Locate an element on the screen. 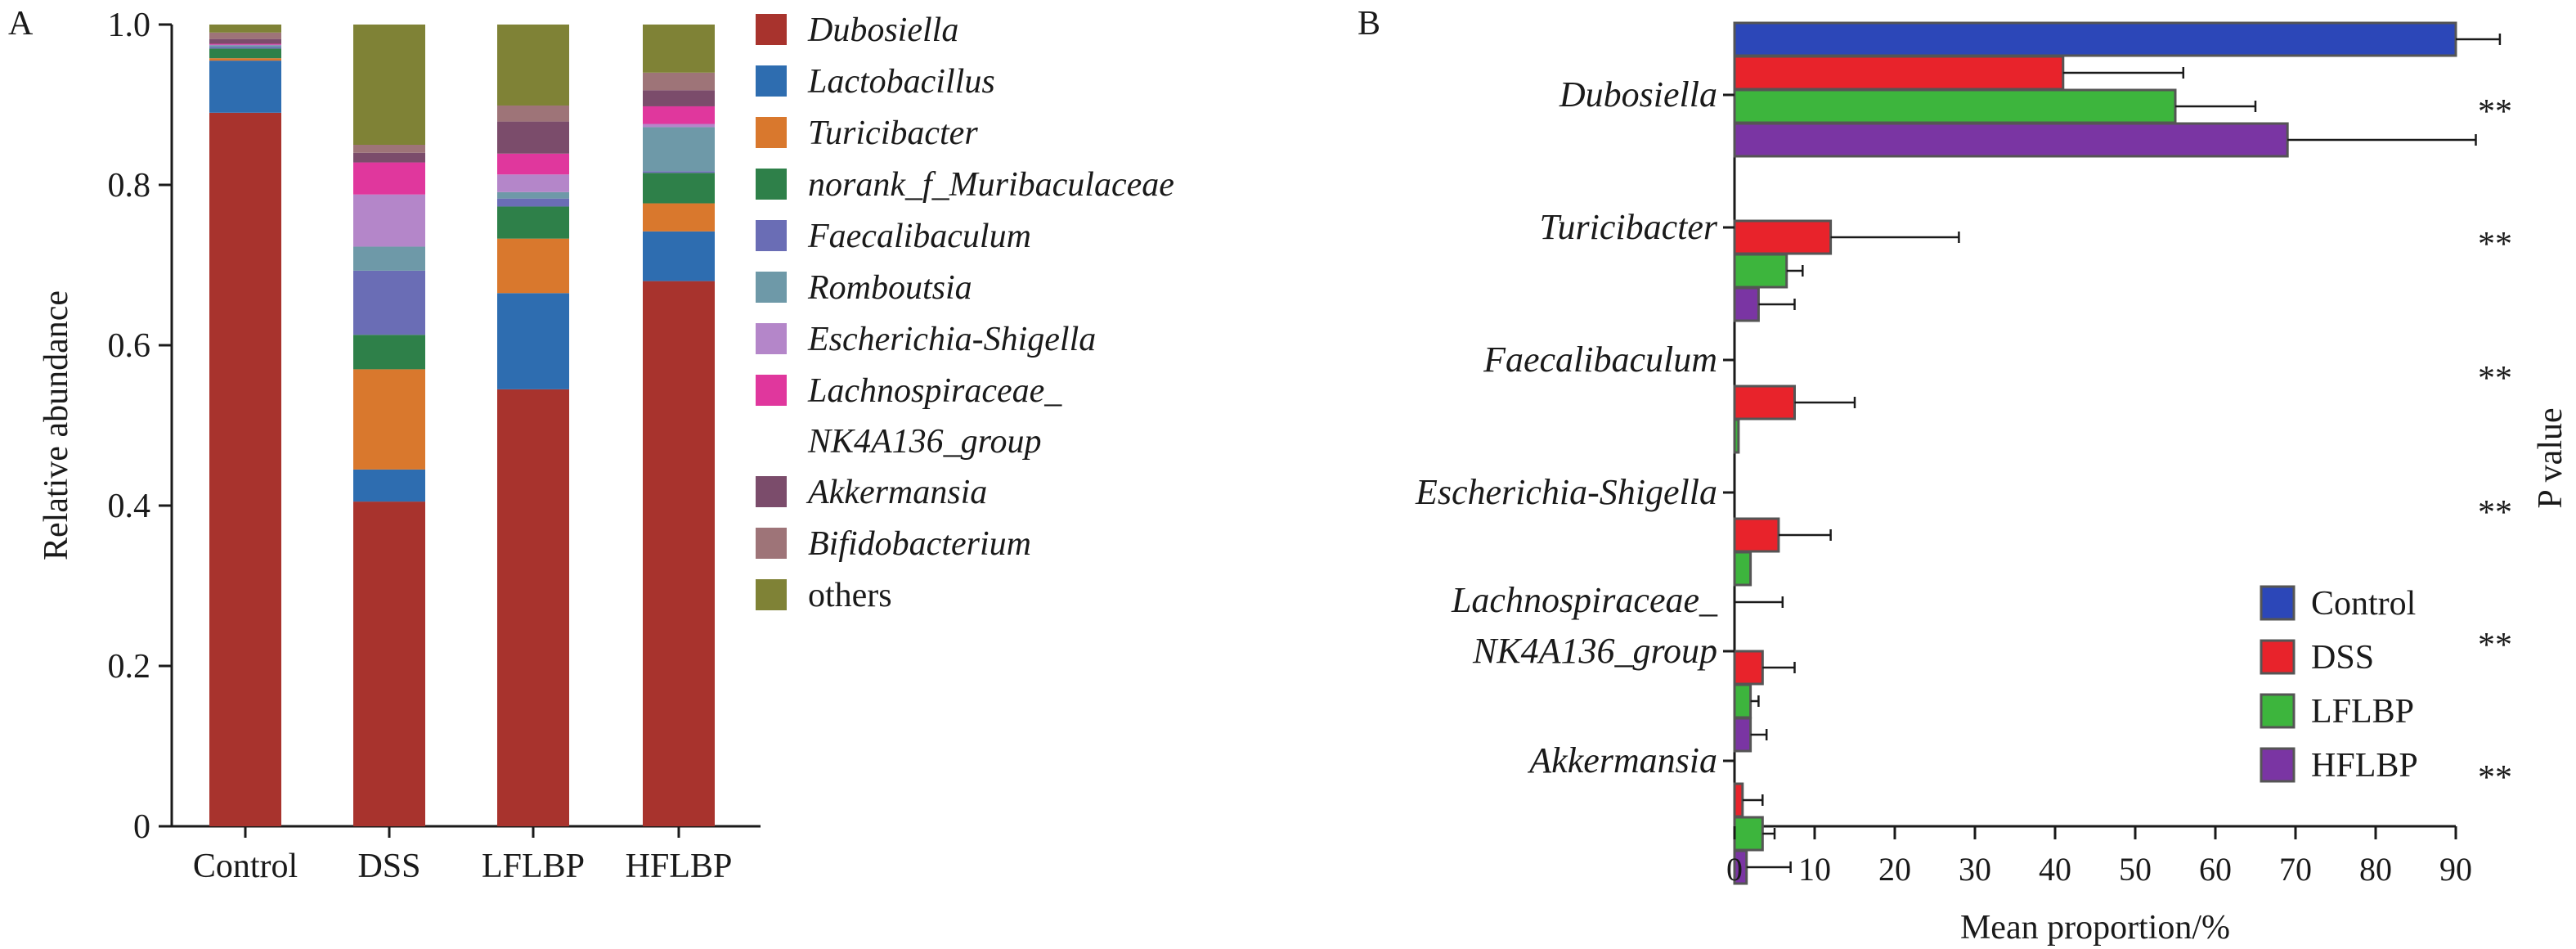 The image size is (2576, 949). panel-b-p-value-label: P value is located at coordinates (2550, 457).